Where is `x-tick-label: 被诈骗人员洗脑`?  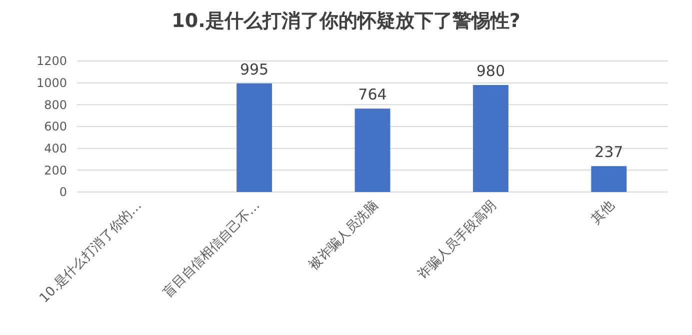
x-tick-label: 被诈骗人员洗脑 is located at coordinates (344, 236).